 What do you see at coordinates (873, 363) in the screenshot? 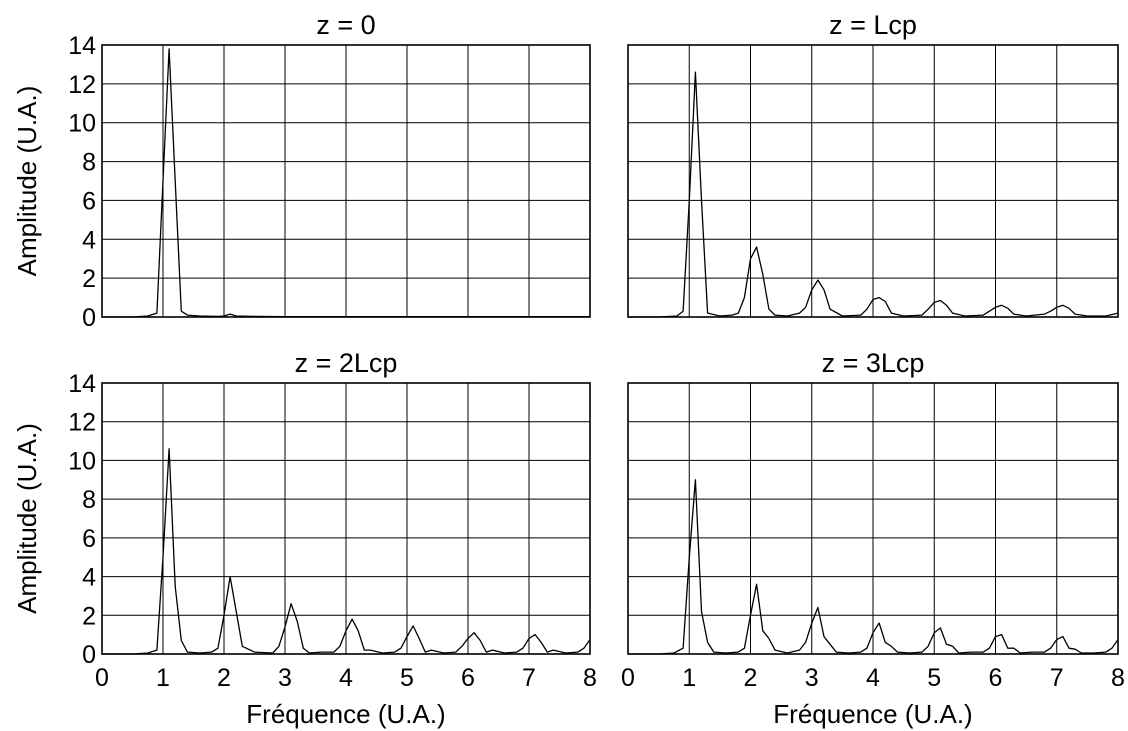
I see `panel-title: z = 3Lcp` at bounding box center [873, 363].